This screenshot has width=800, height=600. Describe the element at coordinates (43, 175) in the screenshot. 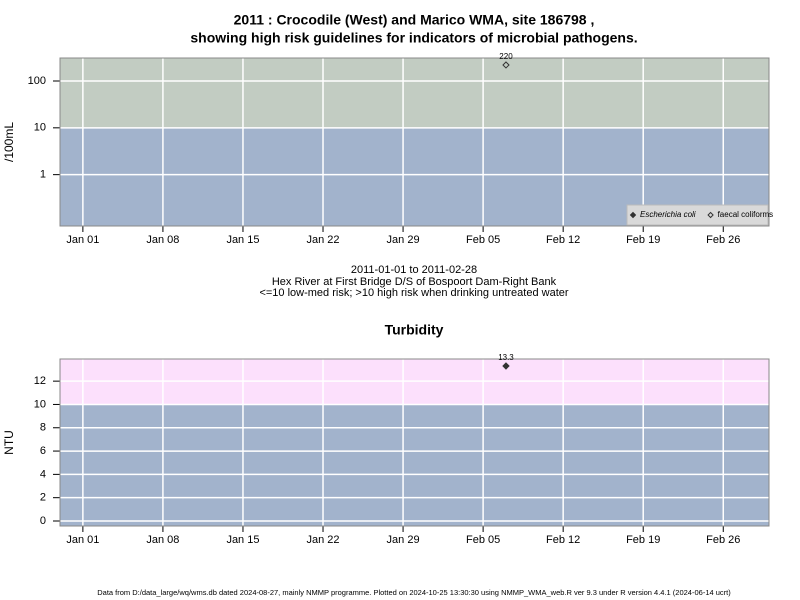

I see `y-tick-label: 1` at that location.